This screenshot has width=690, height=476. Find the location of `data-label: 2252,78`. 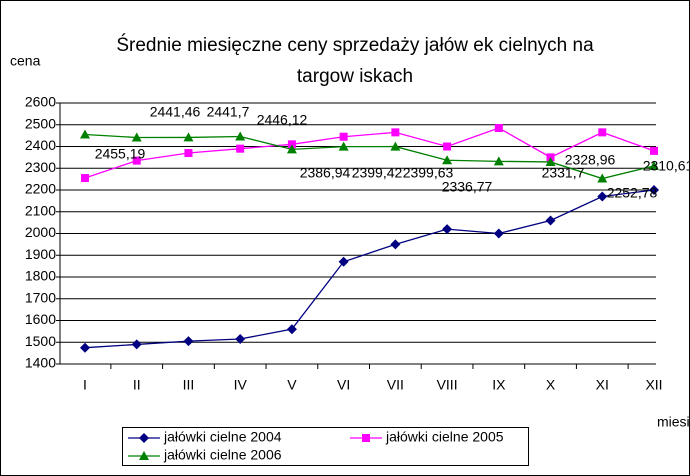

data-label: 2252,78 is located at coordinates (632, 193).